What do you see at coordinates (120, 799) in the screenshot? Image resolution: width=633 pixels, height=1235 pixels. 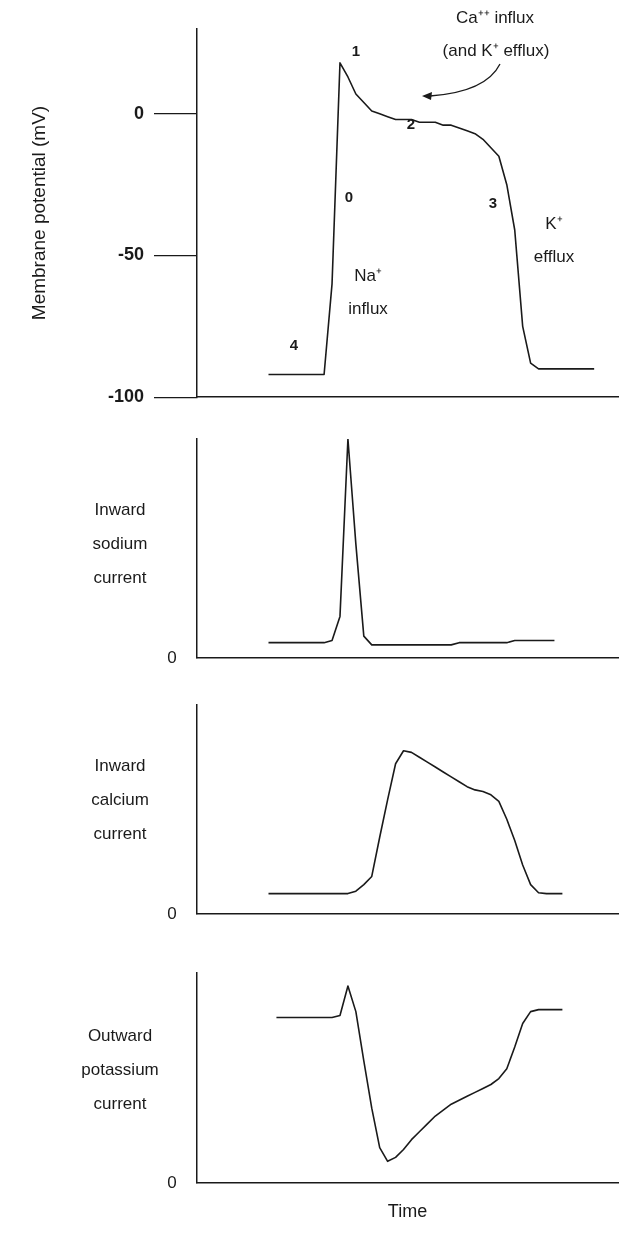 I see `y-axis-title: Inward calcium current` at bounding box center [120, 799].